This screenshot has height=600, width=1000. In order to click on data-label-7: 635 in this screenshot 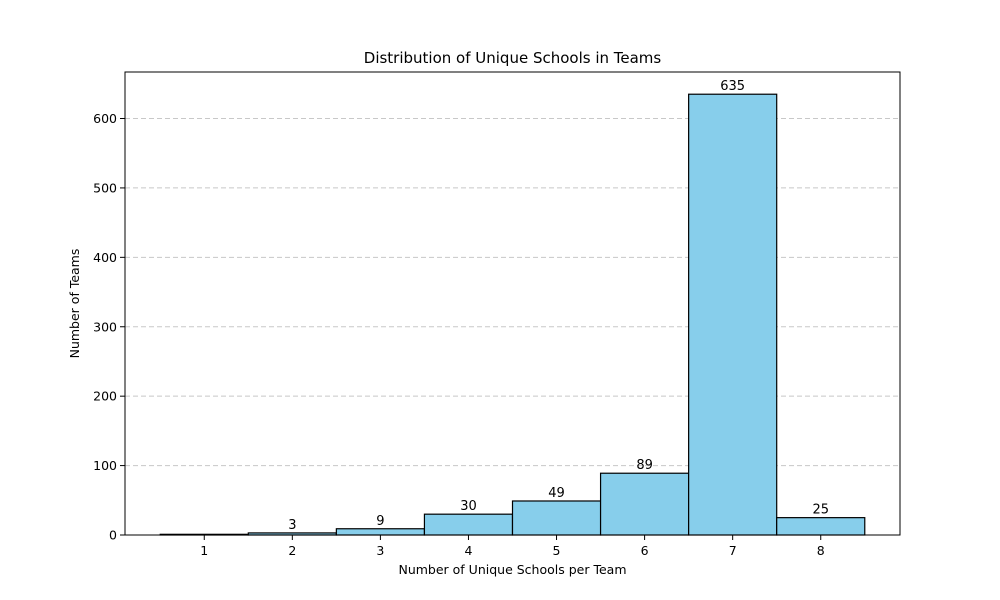, I will do `click(732, 86)`.